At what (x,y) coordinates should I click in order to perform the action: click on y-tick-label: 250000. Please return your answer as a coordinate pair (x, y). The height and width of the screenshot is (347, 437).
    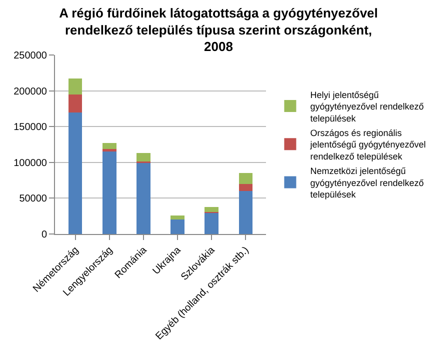
    Looking at the image, I should click on (31, 56).